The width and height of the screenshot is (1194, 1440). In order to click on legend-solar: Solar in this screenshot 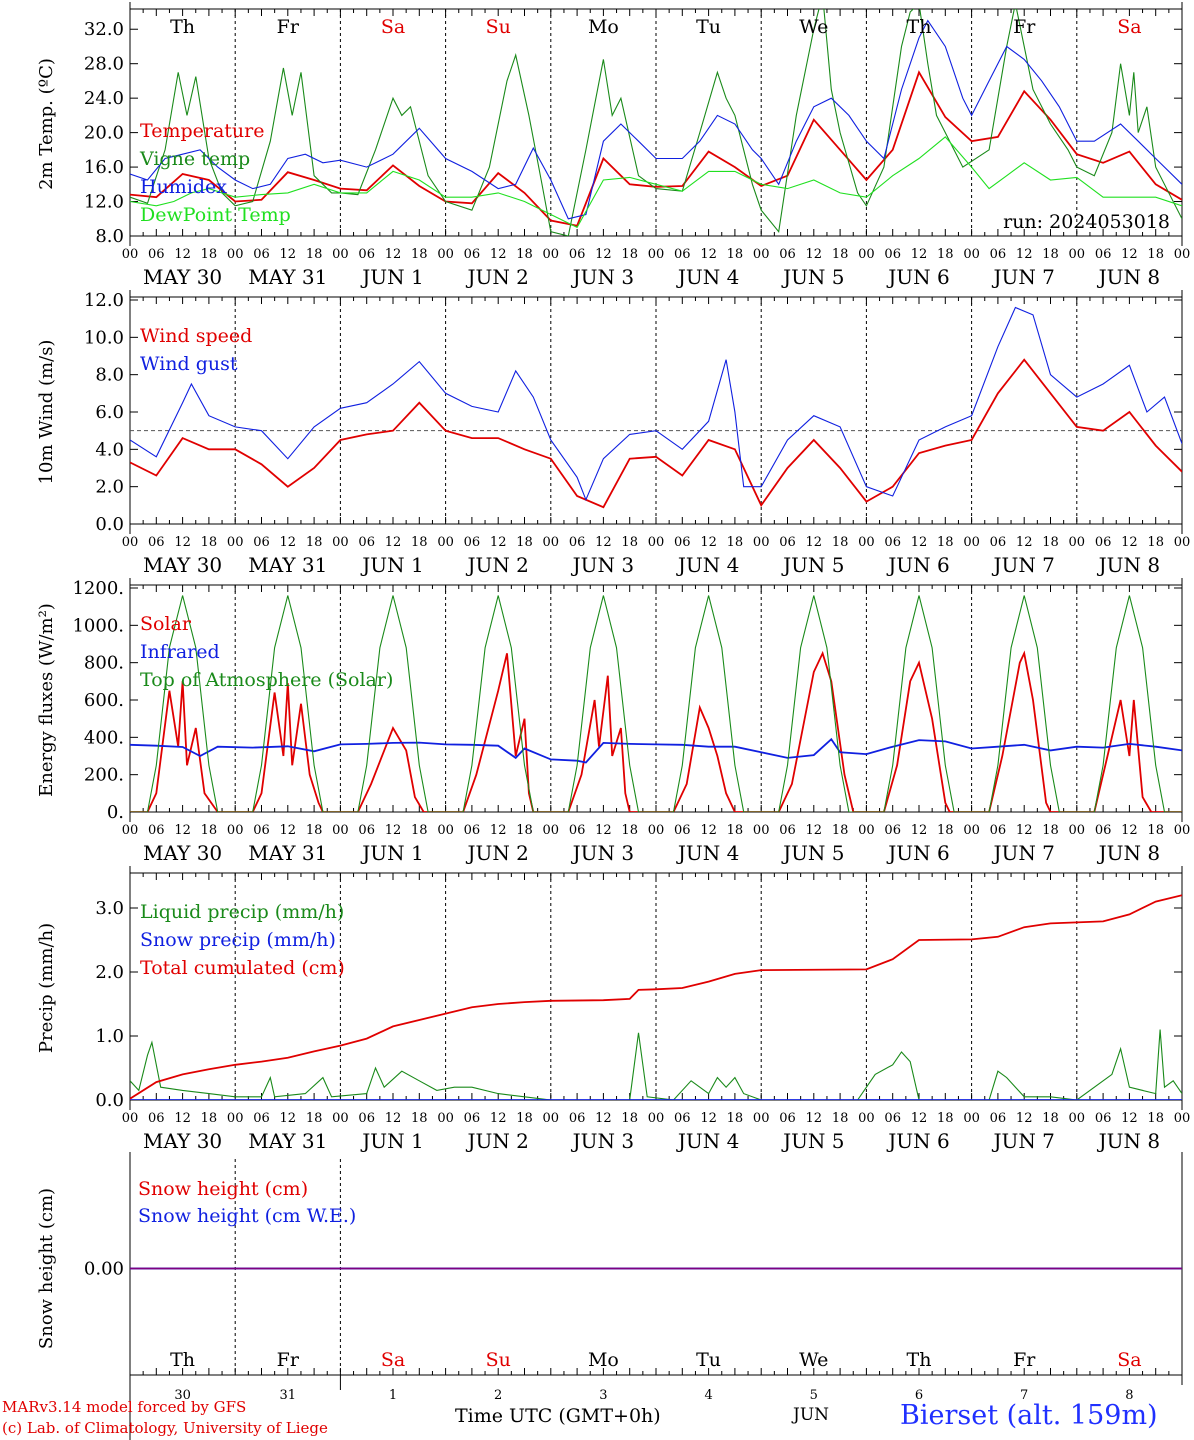, I will do `click(166, 624)`.